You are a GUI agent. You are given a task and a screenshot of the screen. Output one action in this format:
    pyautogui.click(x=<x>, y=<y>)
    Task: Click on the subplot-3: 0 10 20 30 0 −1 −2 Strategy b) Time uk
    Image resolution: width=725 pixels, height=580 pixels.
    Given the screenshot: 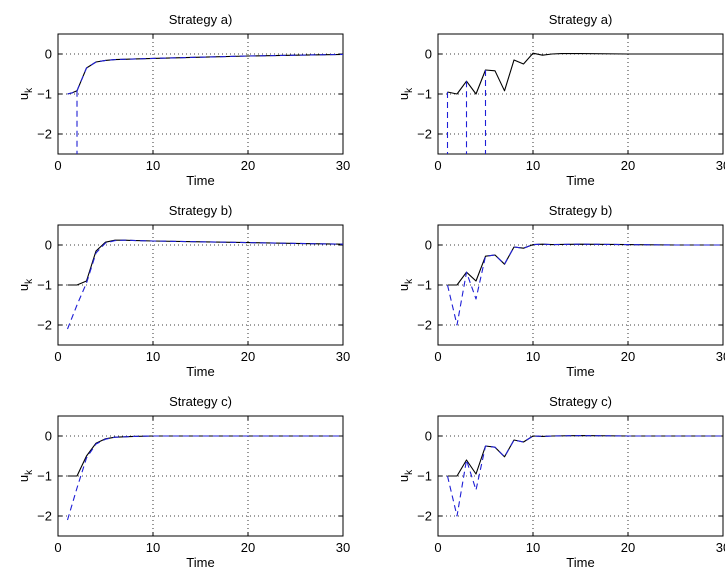 What is the action you would take?
    pyautogui.click(x=183, y=291)
    